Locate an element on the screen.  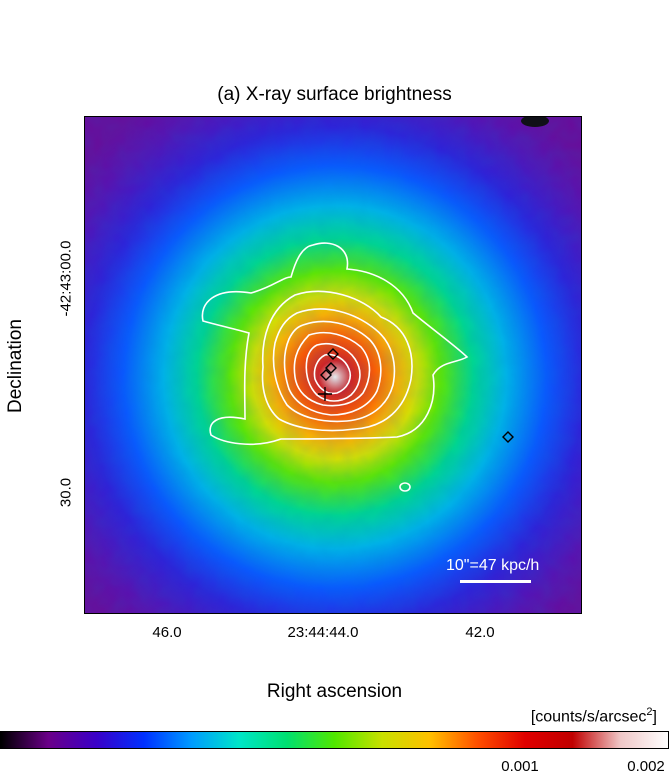
contour-small-blob is located at coordinates (405, 487).